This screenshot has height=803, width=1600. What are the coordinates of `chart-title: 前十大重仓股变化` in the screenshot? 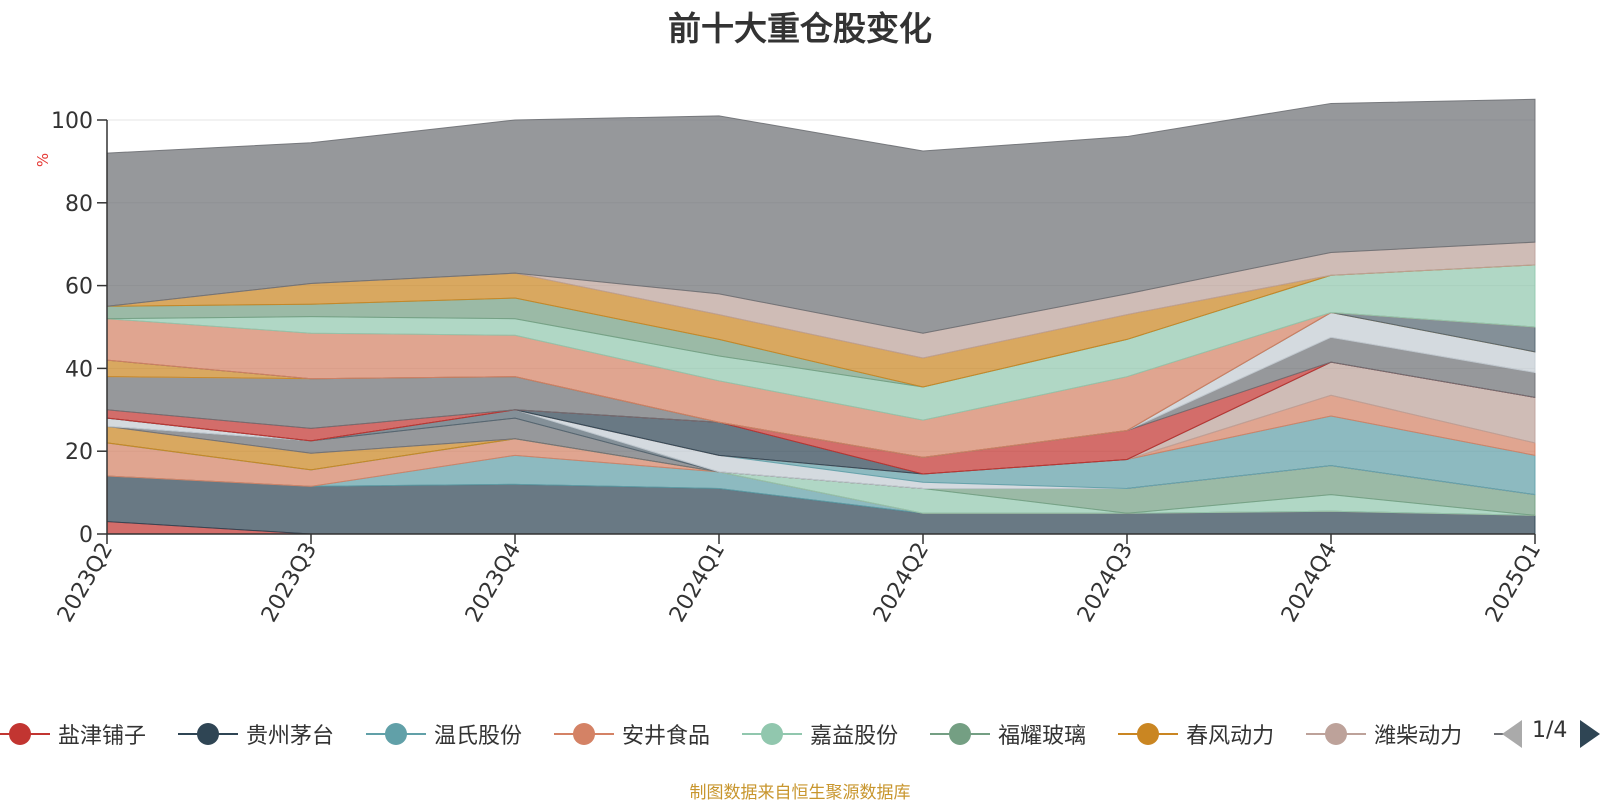 It's located at (800, 28).